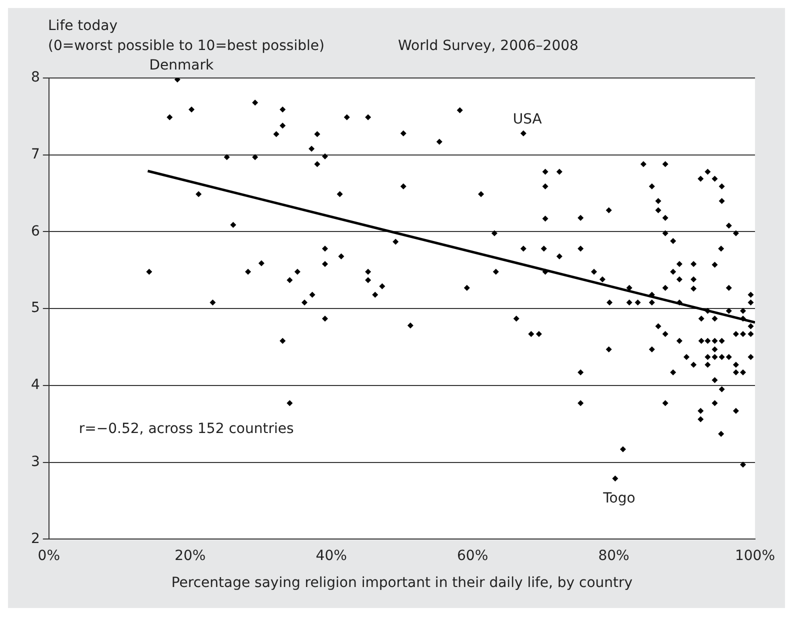 The height and width of the screenshot is (618, 793). What do you see at coordinates (472, 556) in the screenshot?
I see `x-tick-label: 60%` at bounding box center [472, 556].